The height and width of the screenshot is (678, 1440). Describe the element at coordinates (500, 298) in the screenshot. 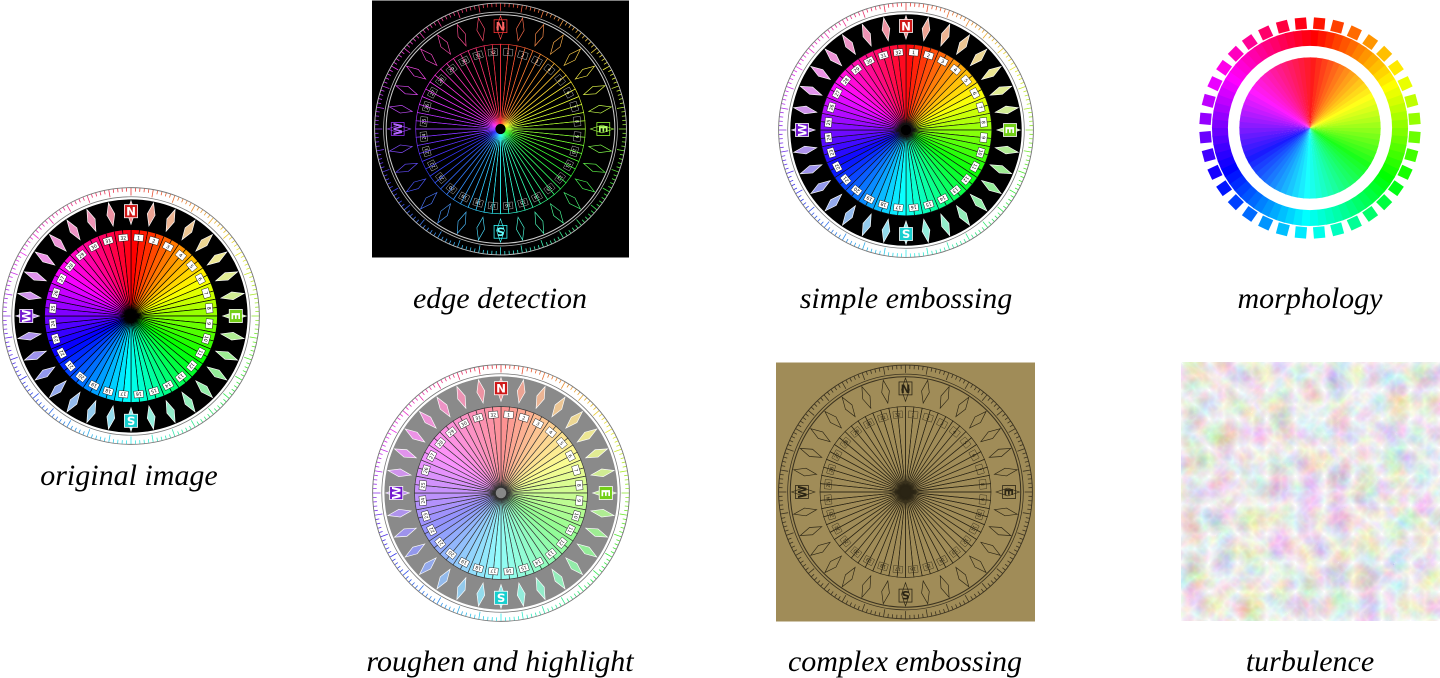

I see `caption-edge-detection: edge detection` at that location.